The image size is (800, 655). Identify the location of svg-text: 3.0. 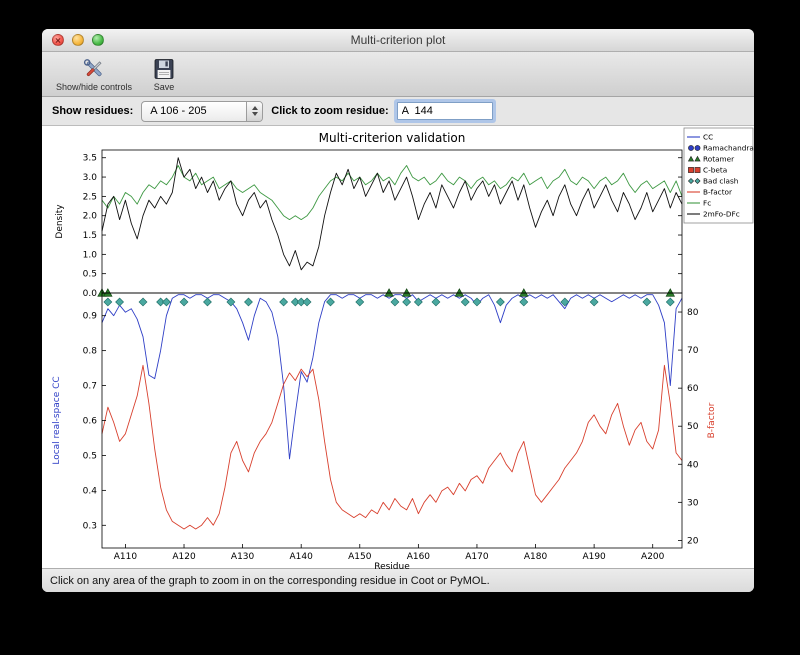
(90, 178).